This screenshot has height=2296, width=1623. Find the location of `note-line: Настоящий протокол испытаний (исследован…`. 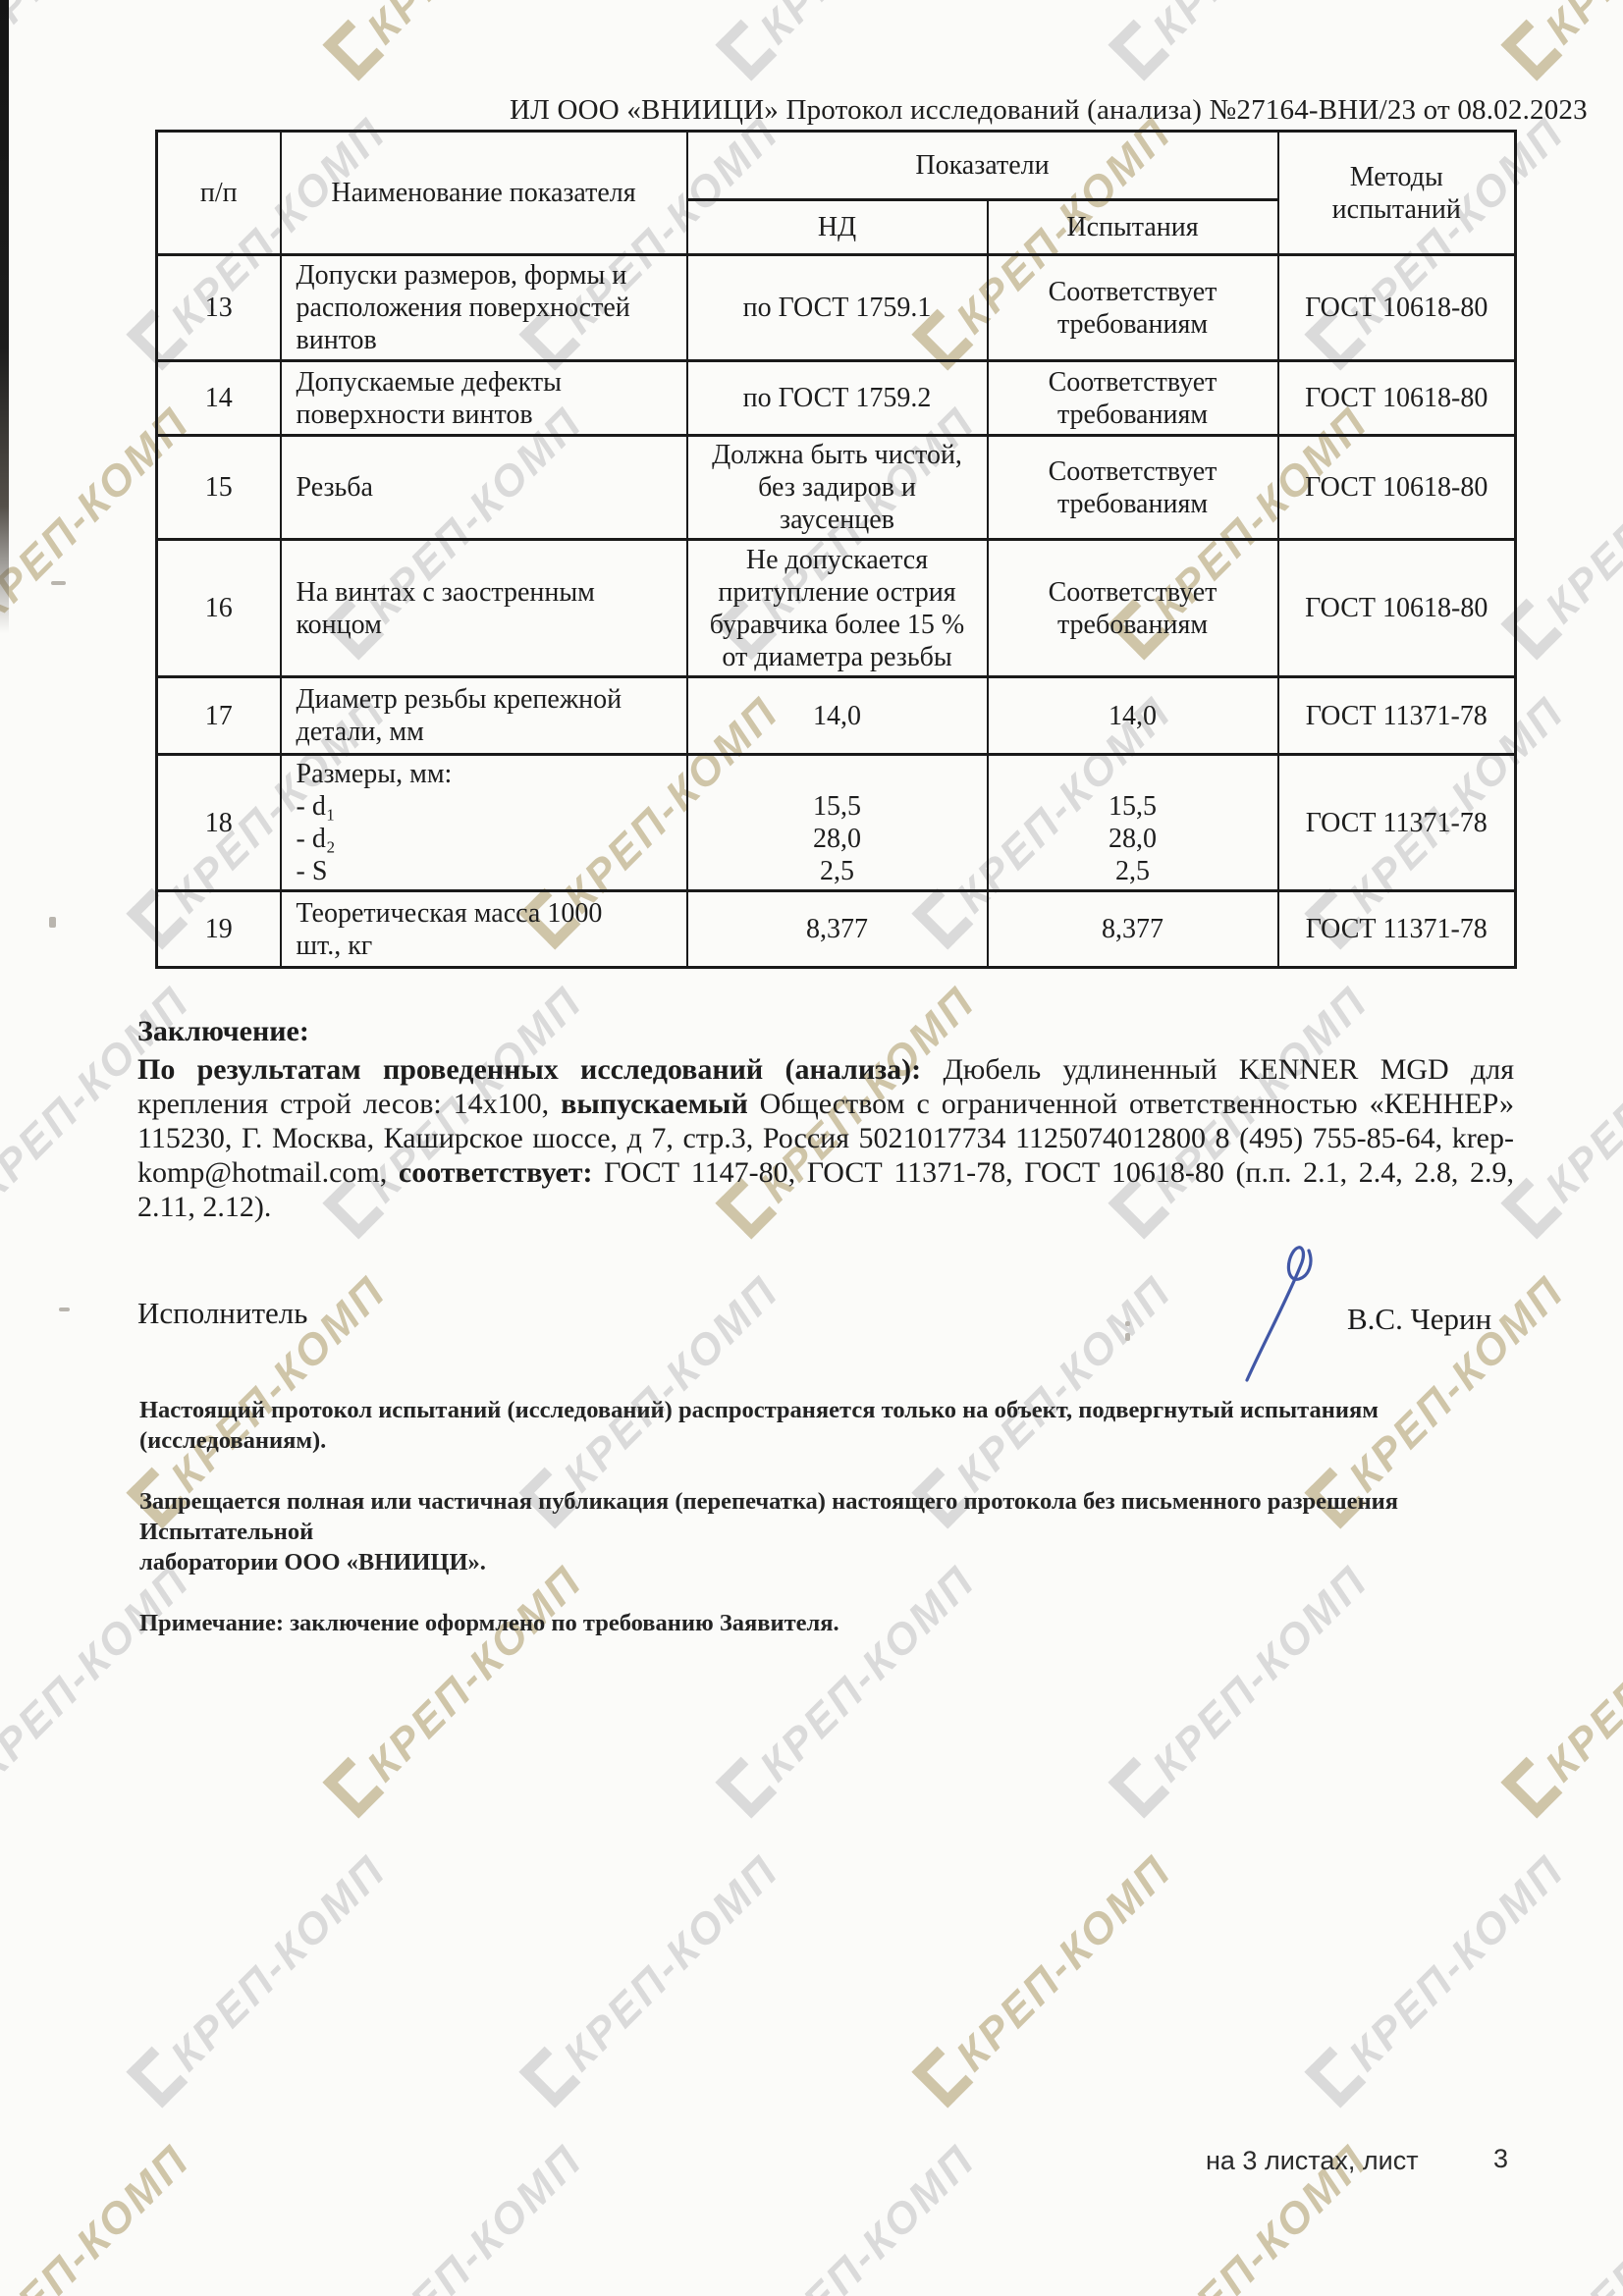

note-line: Настоящий протокол испытаний (исследован… is located at coordinates (759, 1425).